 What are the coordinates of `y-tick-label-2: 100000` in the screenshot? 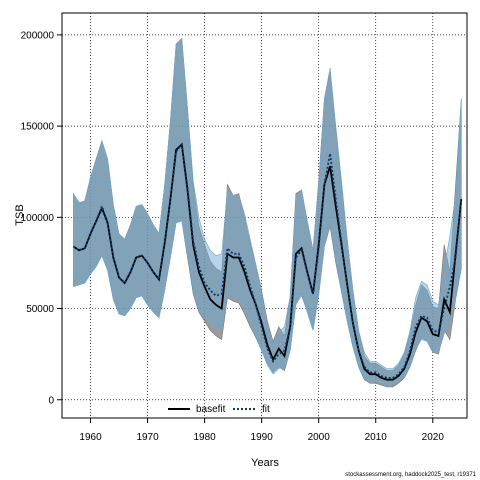 It's located at (38, 218).